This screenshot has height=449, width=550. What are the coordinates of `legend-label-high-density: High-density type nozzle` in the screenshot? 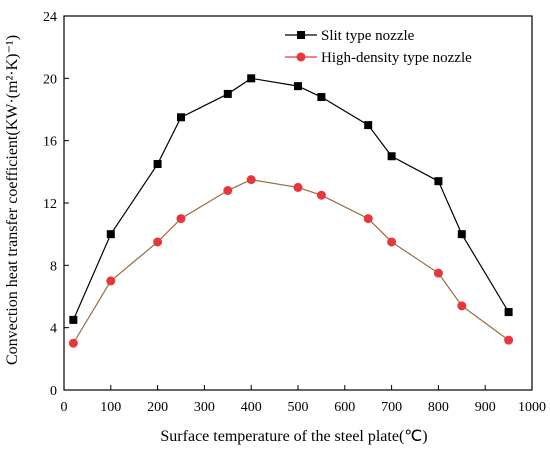 It's located at (396, 58).